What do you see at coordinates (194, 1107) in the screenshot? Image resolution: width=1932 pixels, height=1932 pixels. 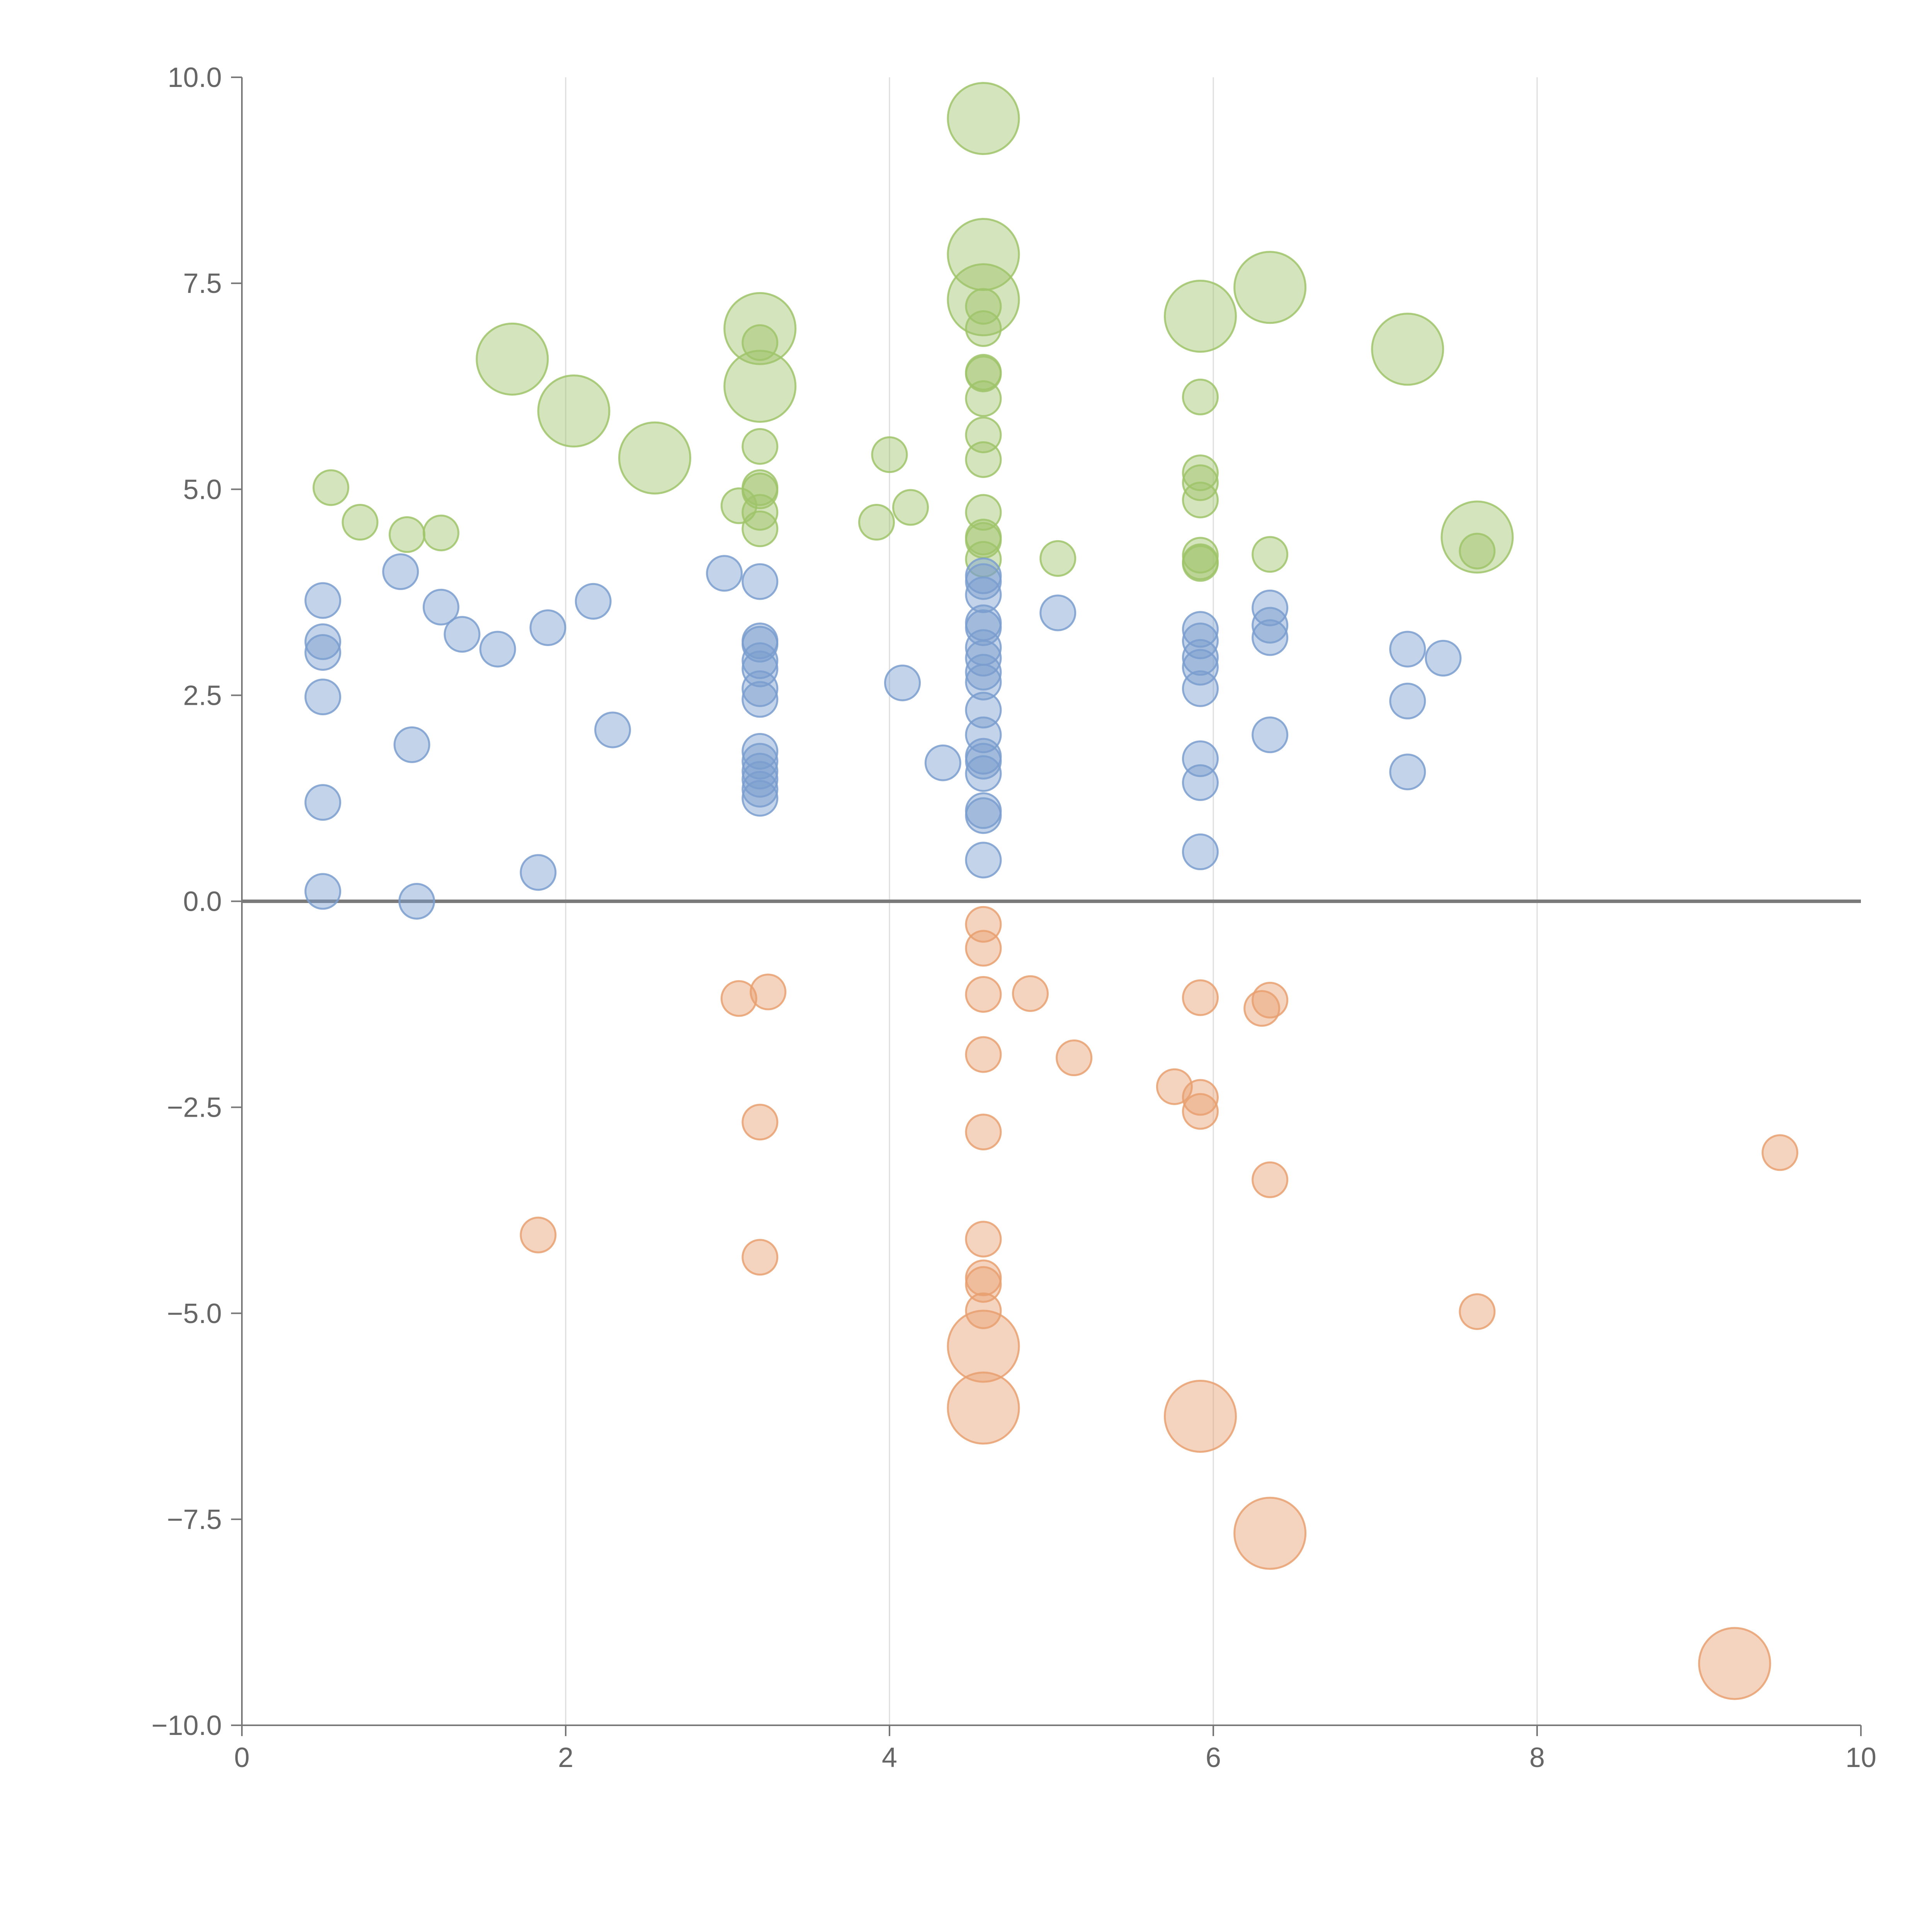 I see `y-tick-label: −2.5` at bounding box center [194, 1107].